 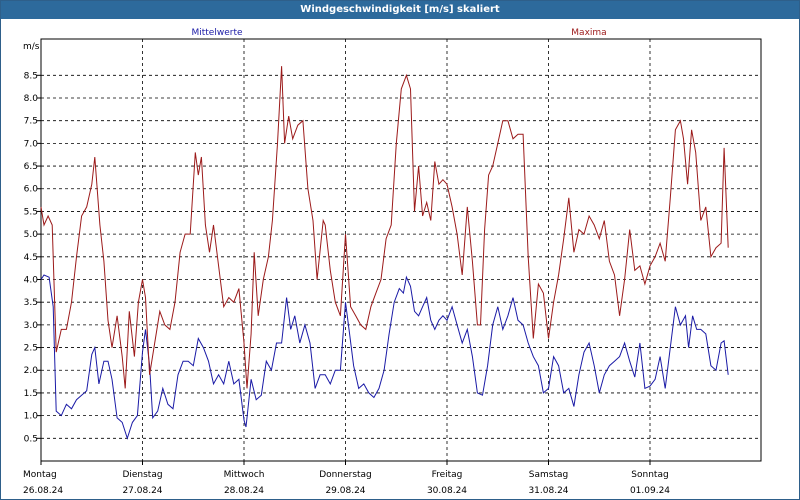 I want to click on y-tick-label: 7.0, so click(x=31, y=144).